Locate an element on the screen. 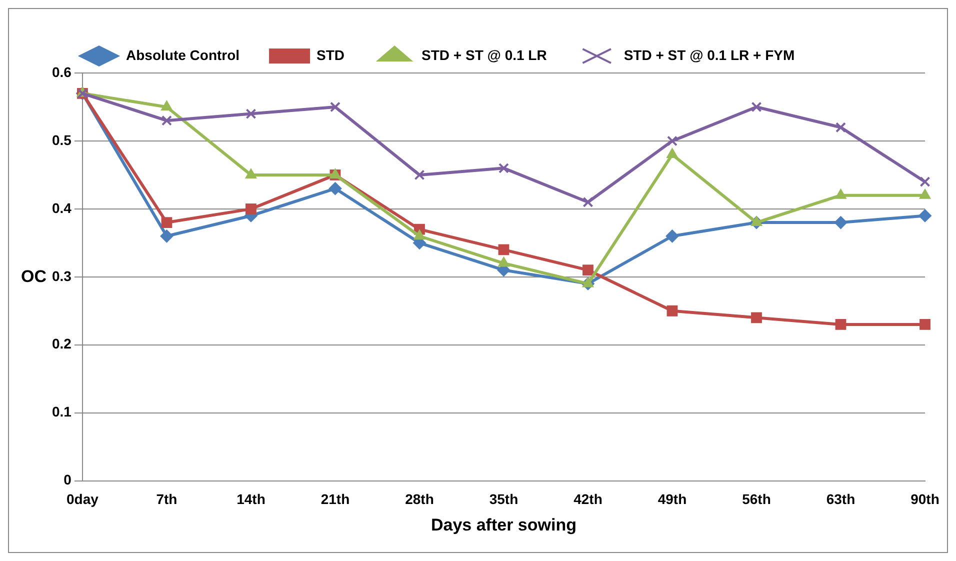 Image resolution: width=956 pixels, height=561 pixels. x-tick-label: 35th is located at coordinates (503, 499).